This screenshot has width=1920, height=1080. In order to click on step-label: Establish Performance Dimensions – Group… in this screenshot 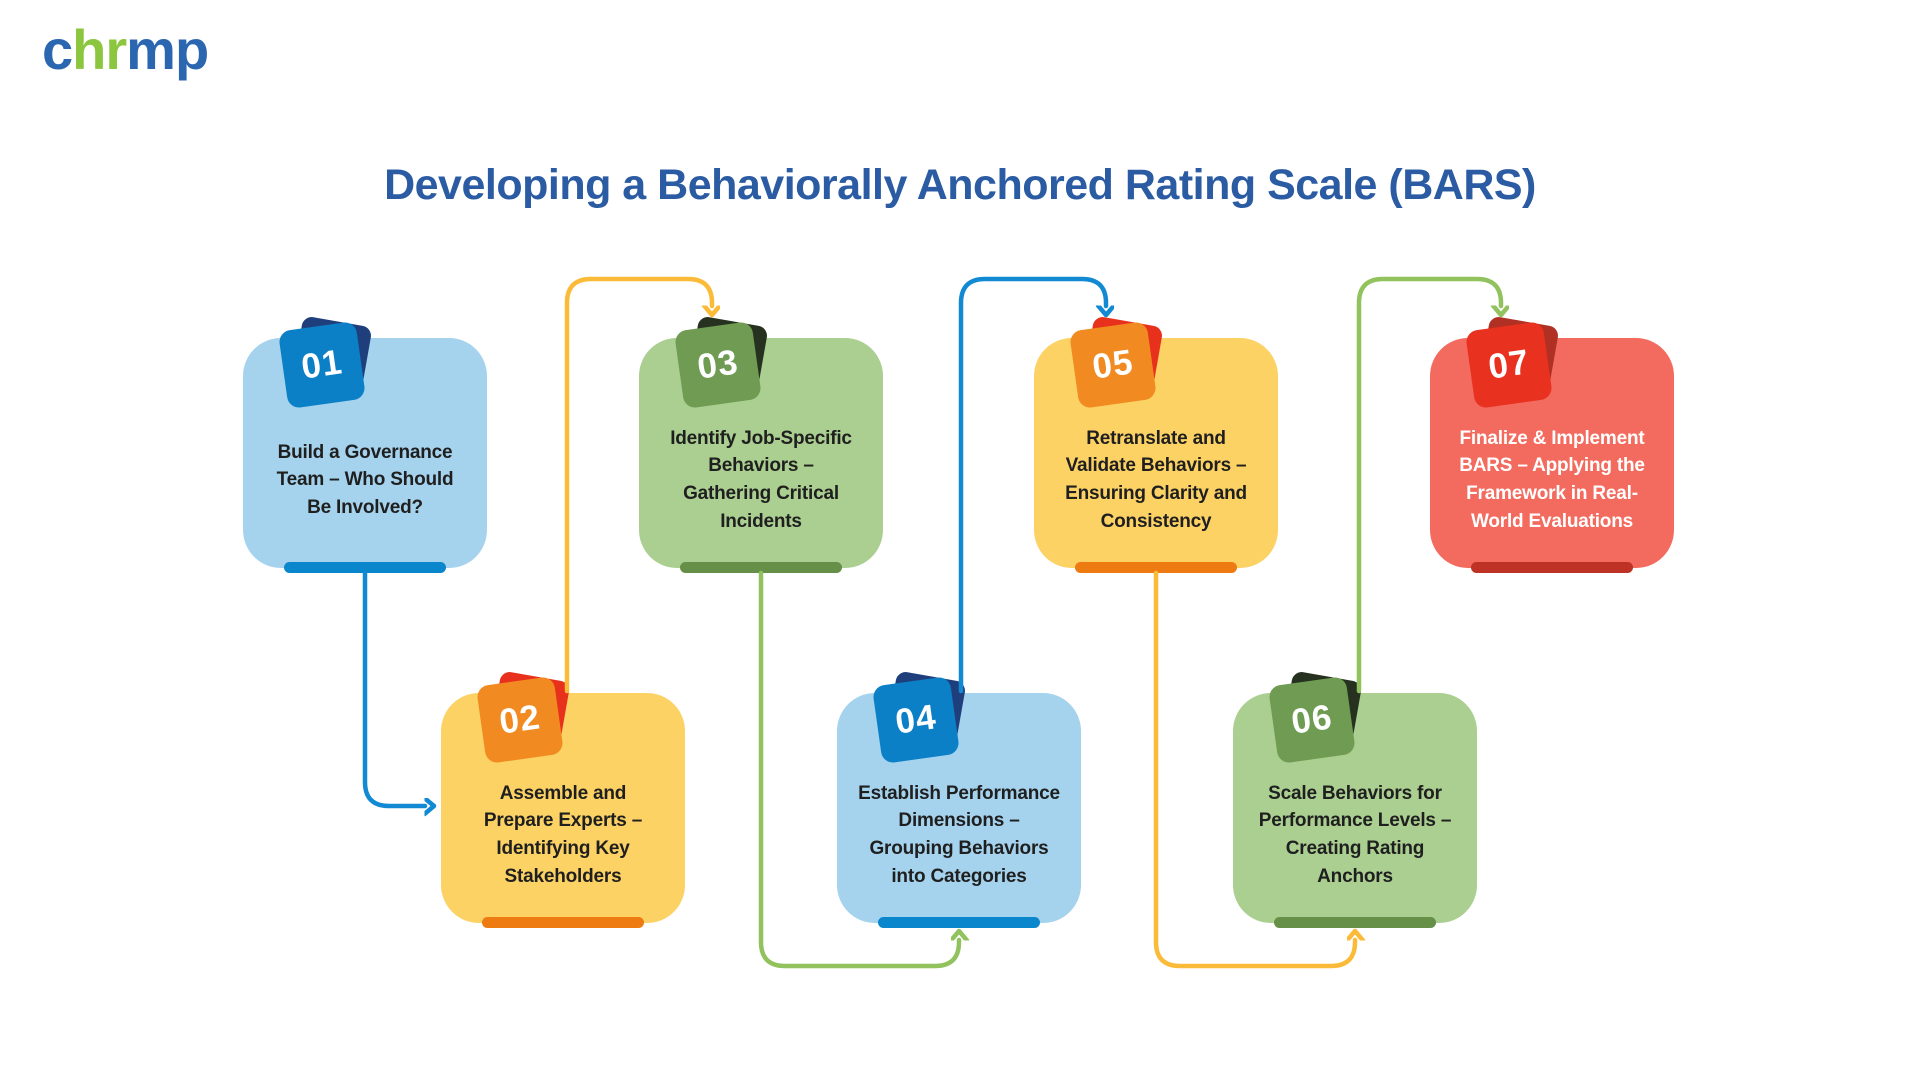, I will do `click(959, 834)`.